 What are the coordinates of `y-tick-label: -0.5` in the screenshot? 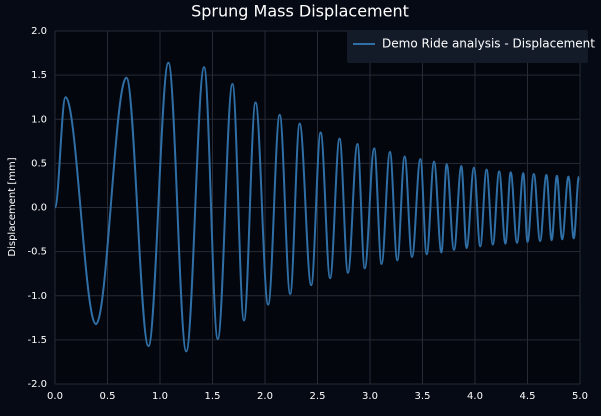 It's located at (37, 252).